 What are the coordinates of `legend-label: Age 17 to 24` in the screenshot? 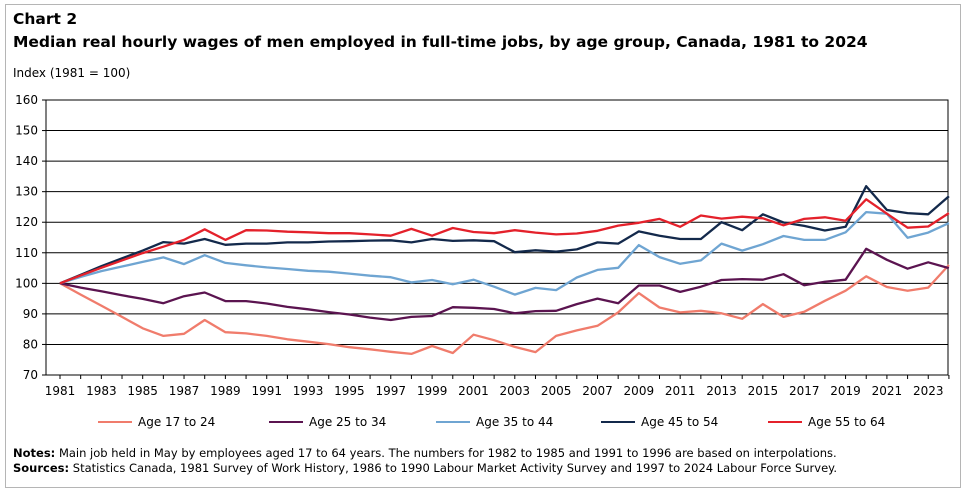 It's located at (177, 422).